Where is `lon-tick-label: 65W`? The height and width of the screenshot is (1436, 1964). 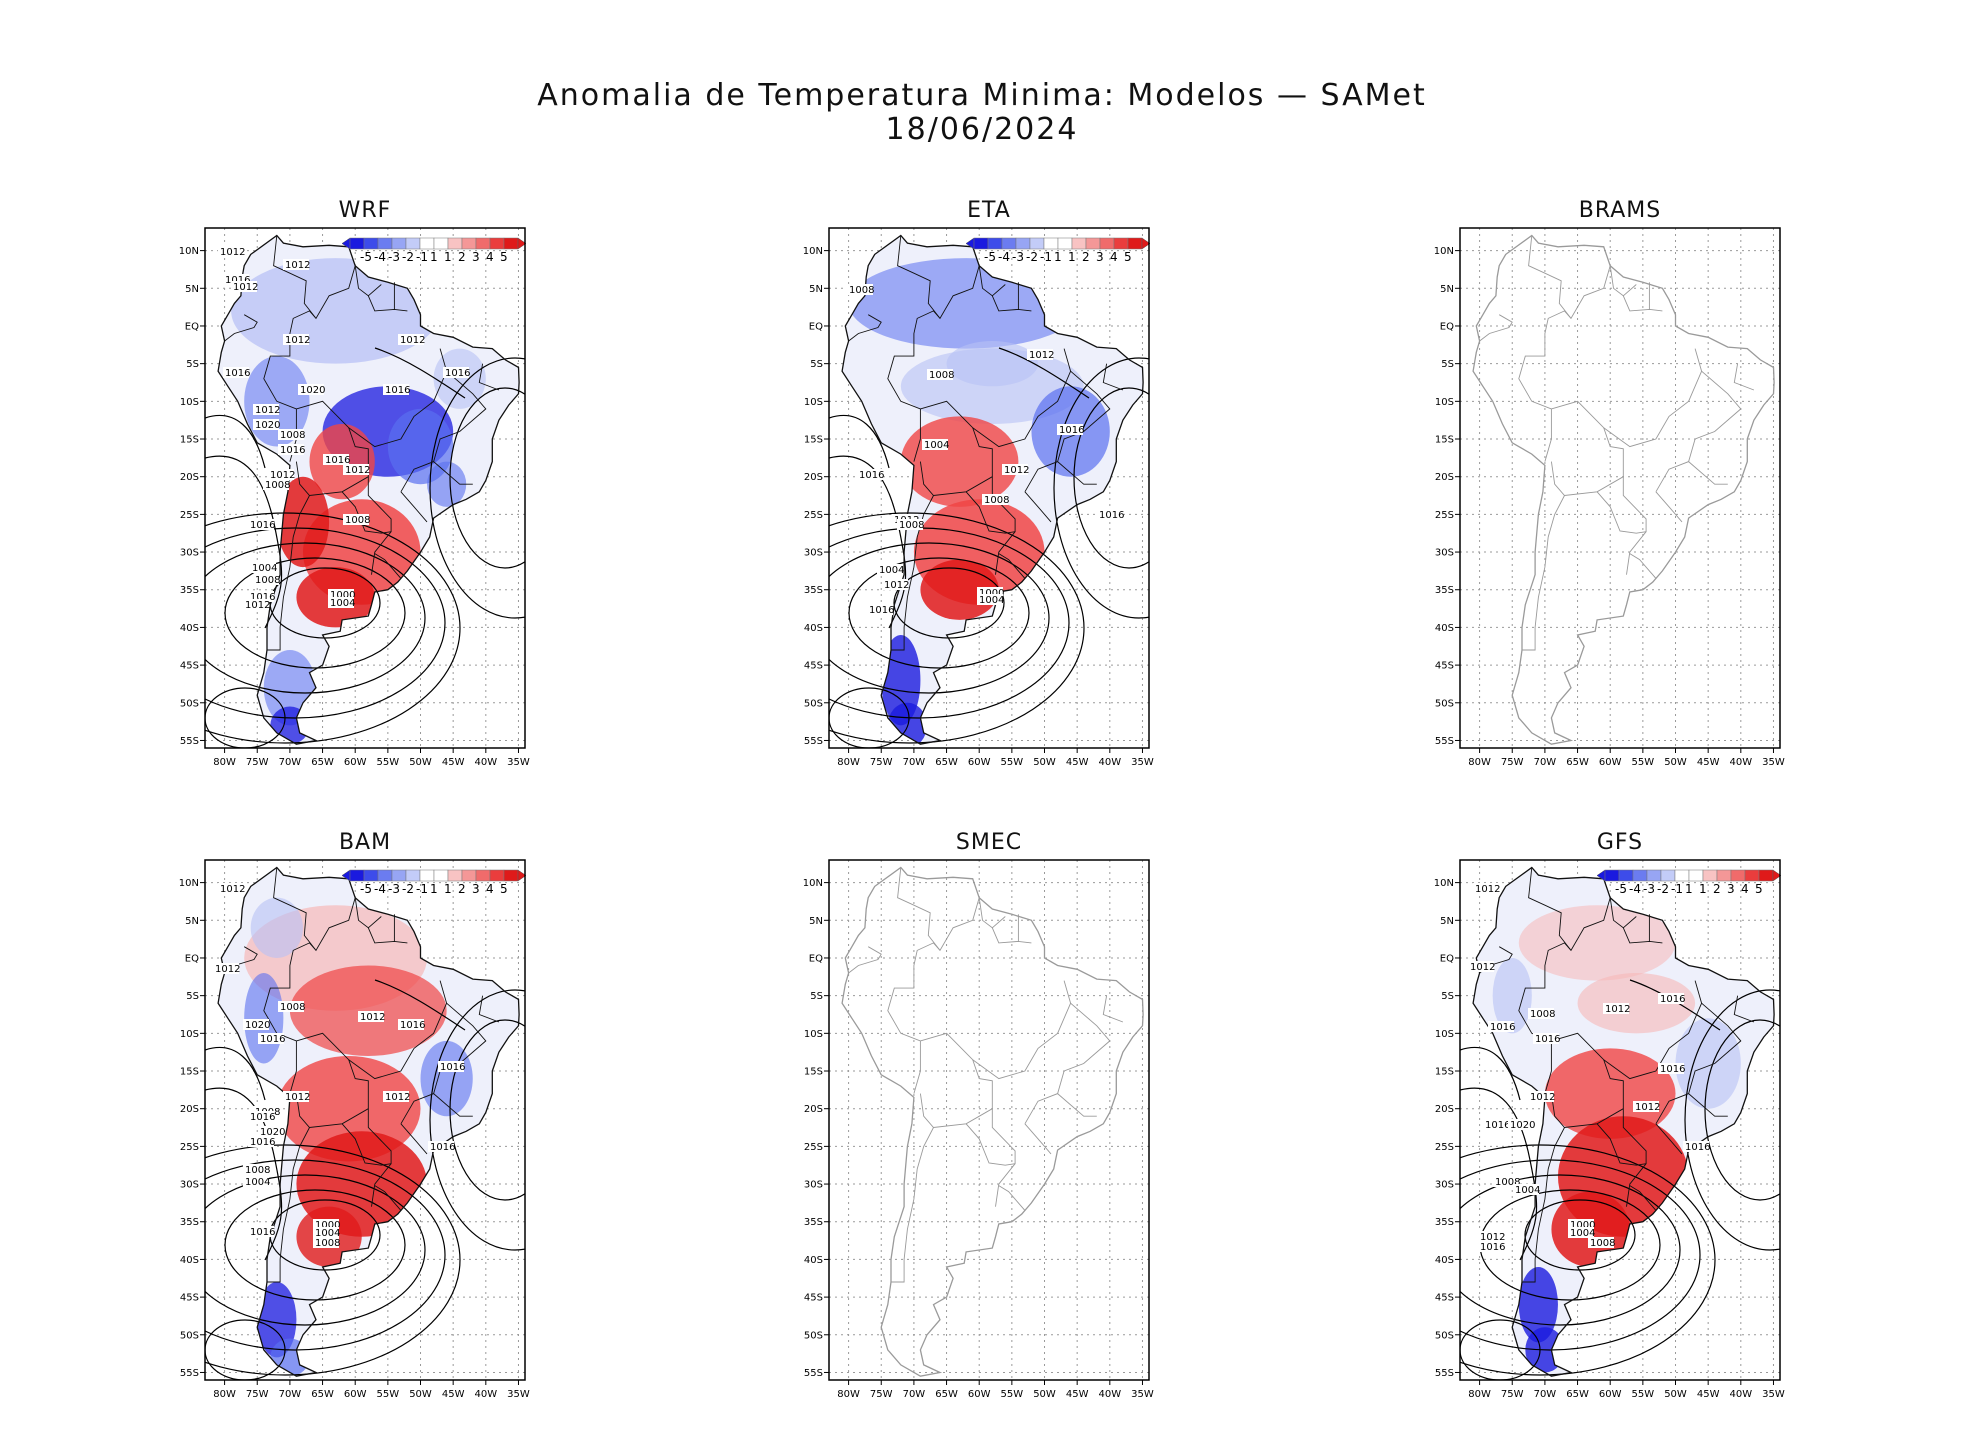
lon-tick-label: 65W is located at coordinates (946, 1394).